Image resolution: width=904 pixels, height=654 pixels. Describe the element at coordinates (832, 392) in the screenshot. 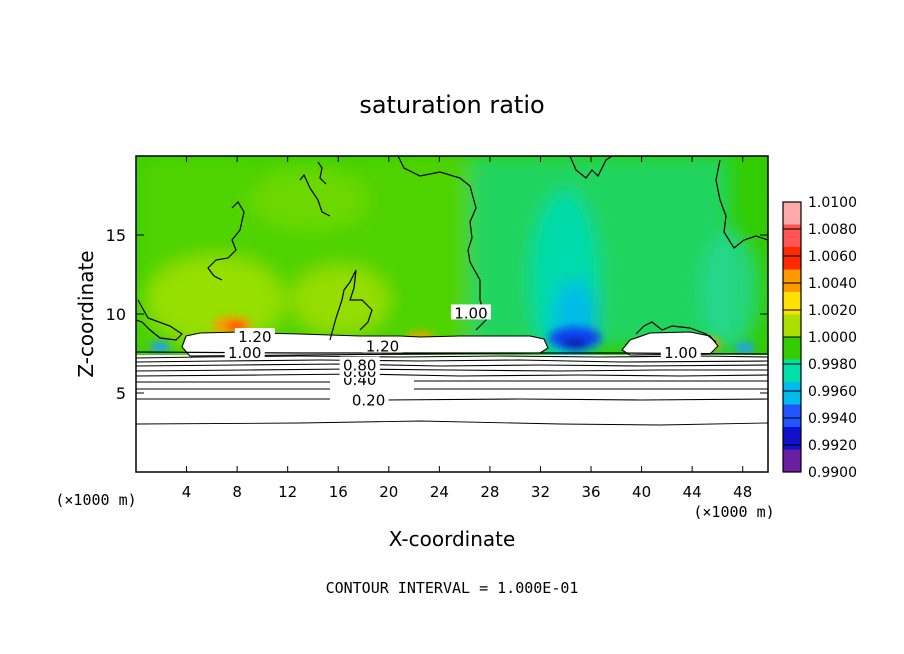

I see `colorbar-label-7: 0.9960` at that location.